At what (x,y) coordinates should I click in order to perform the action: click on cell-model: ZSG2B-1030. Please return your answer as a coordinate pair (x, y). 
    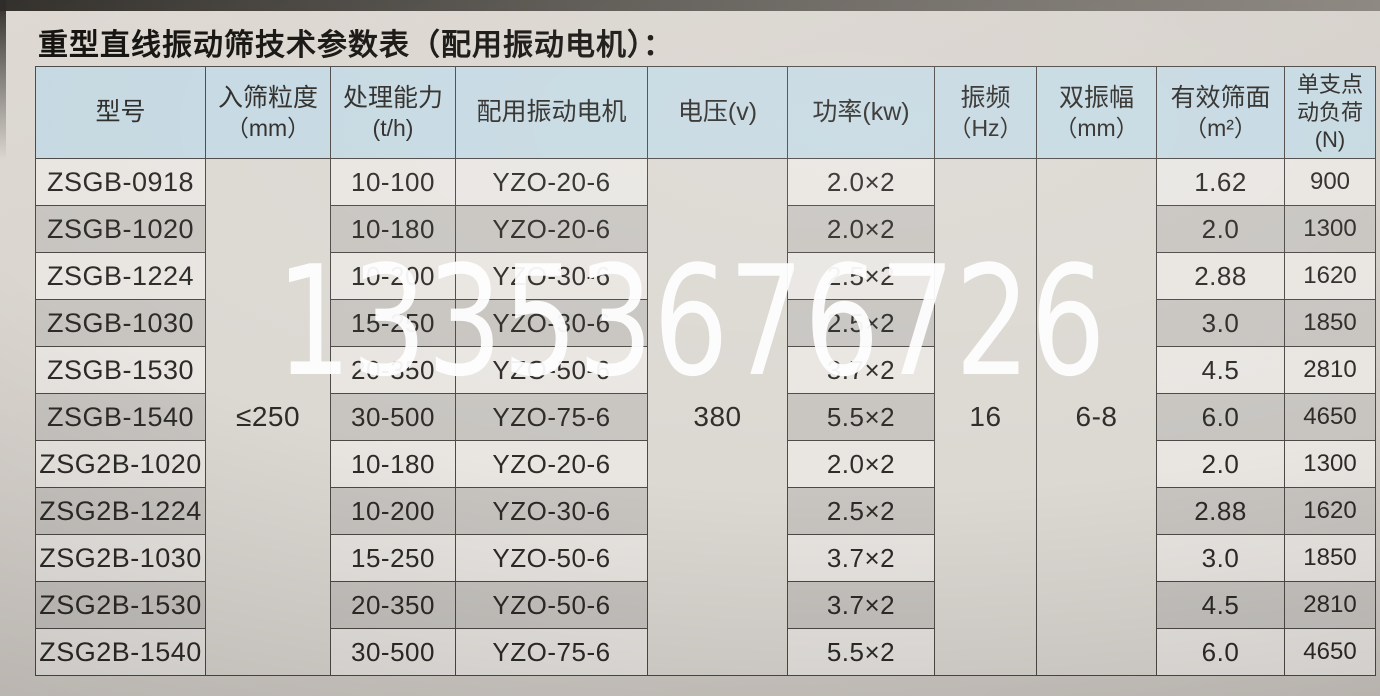
    Looking at the image, I should click on (120, 558).